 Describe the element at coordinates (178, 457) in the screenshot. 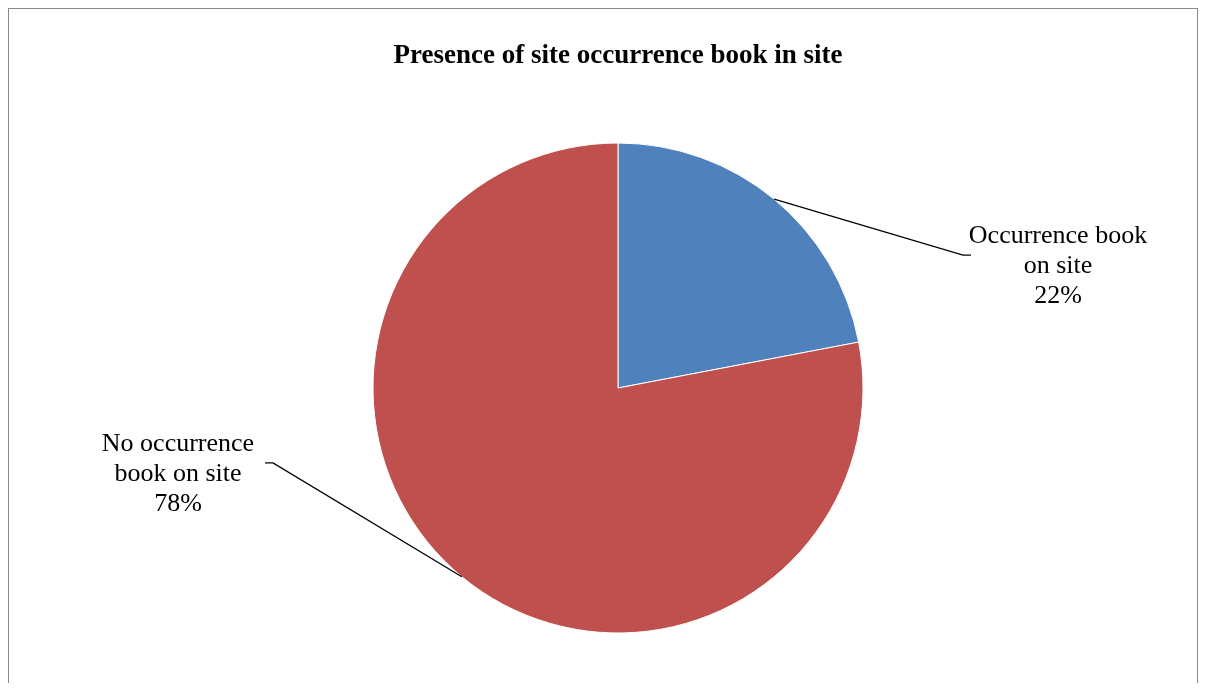

I see `slice-label: No occurrence book on site` at that location.